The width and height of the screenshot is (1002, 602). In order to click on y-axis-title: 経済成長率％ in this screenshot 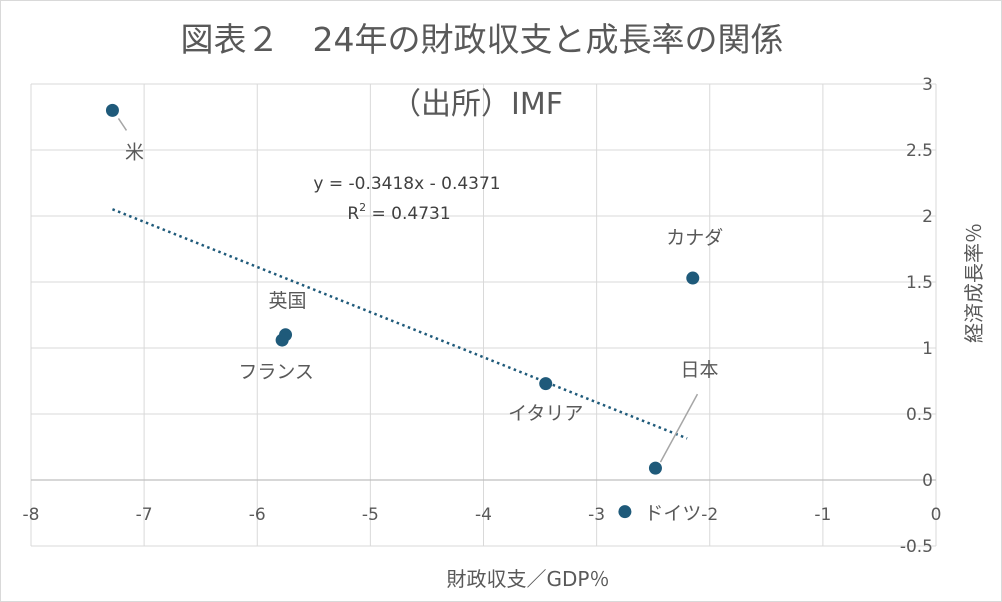, I will do `click(974, 283)`.